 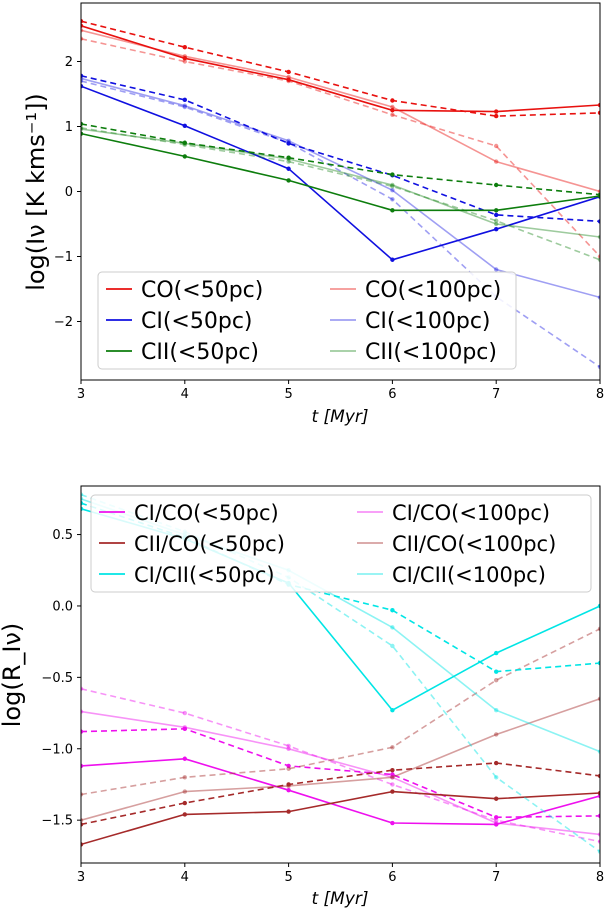 I want to click on y-tick-label: 2, so click(x=69, y=62).